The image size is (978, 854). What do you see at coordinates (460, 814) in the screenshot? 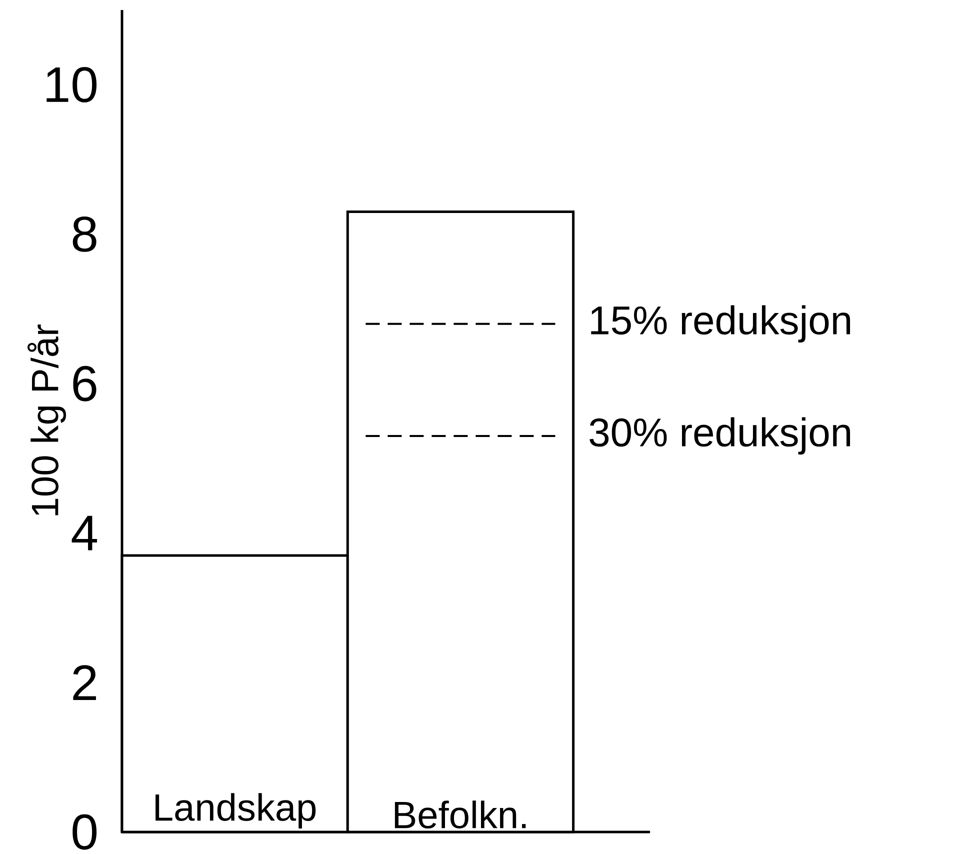
I see `x-tick-label: Befolkn.` at bounding box center [460, 814].